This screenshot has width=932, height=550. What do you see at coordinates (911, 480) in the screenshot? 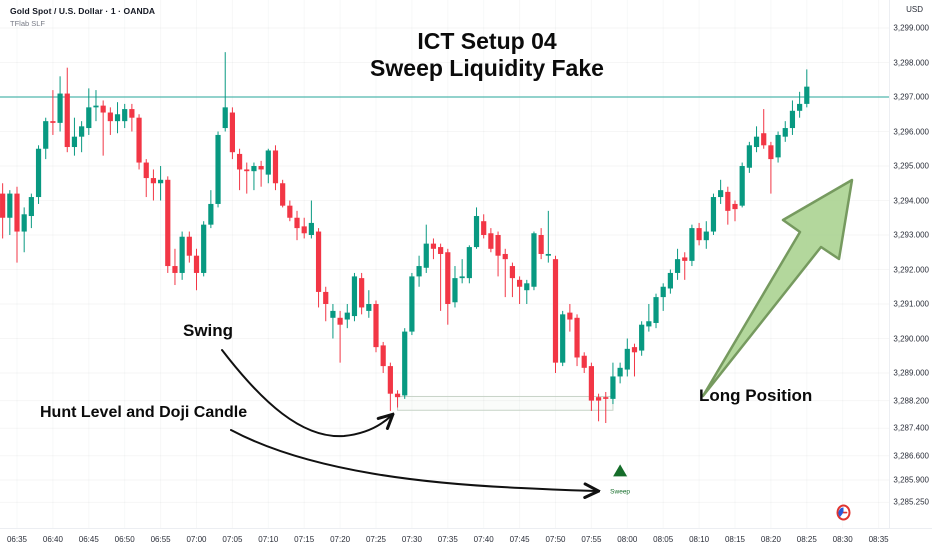
I see `price-tick-label: 3,285.900` at bounding box center [911, 480].